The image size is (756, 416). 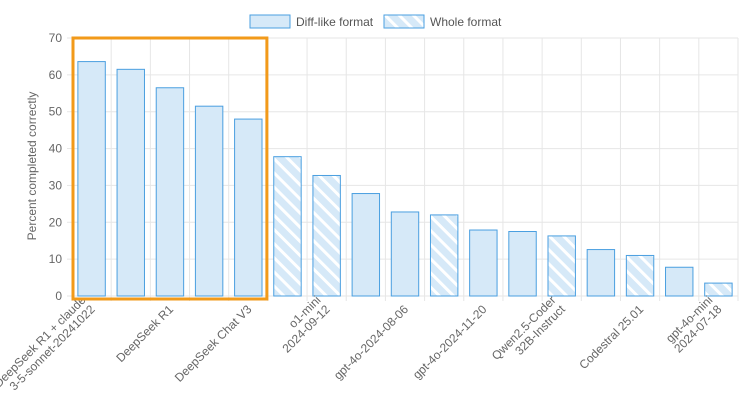 What do you see at coordinates (56, 167) in the screenshot?
I see `y-axis-ticks: 0 10 20 30 40 50 60 70` at bounding box center [56, 167].